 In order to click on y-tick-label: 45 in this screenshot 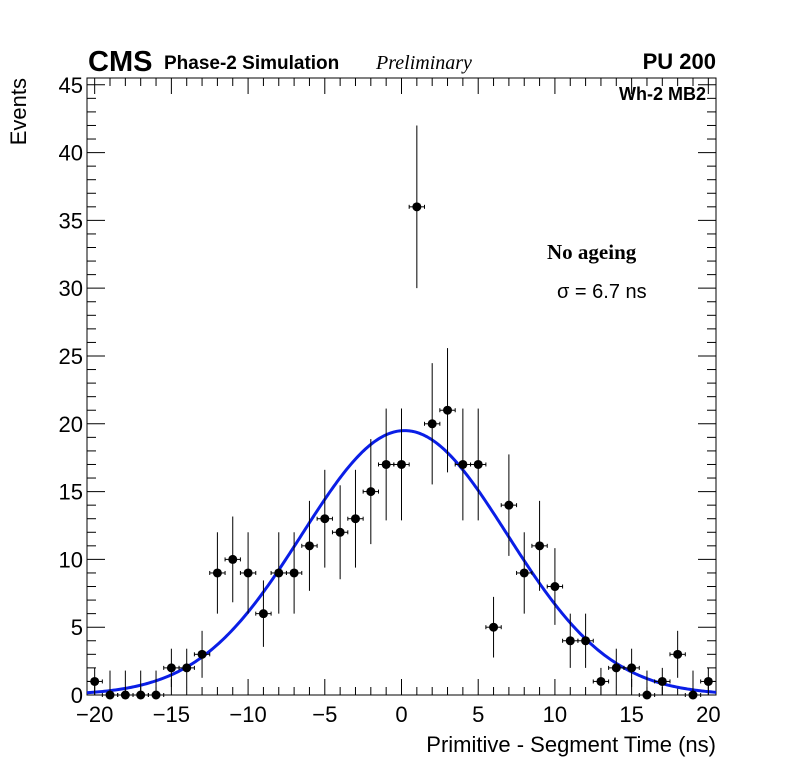, I will do `click(71, 85)`.